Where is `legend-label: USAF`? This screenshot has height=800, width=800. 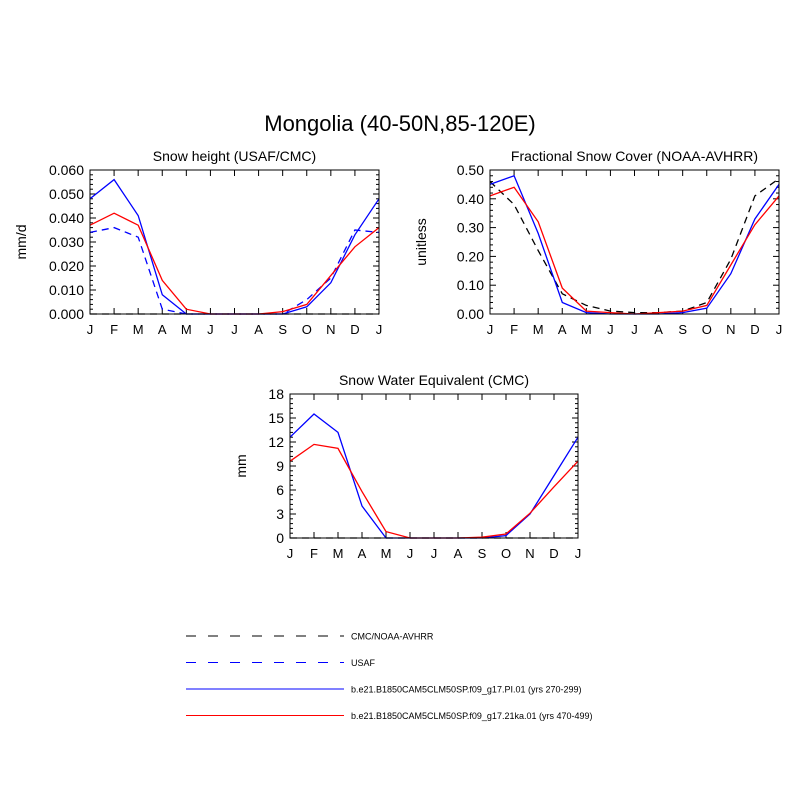 legend-label: USAF is located at coordinates (363, 663).